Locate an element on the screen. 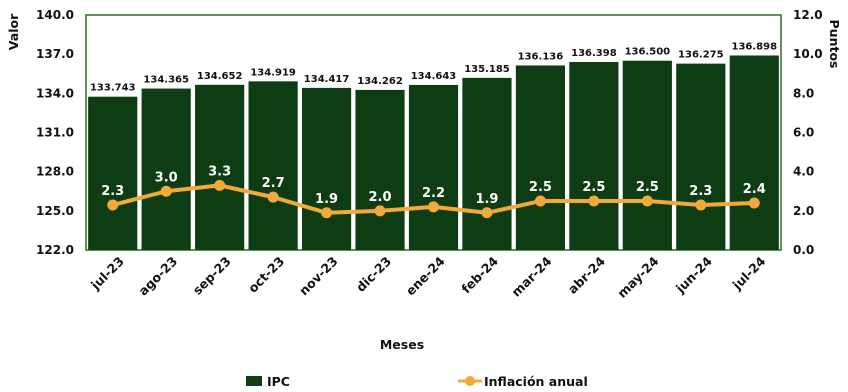 The width and height of the screenshot is (848, 392). x-tick-label: mar-24 is located at coordinates (531, 276).